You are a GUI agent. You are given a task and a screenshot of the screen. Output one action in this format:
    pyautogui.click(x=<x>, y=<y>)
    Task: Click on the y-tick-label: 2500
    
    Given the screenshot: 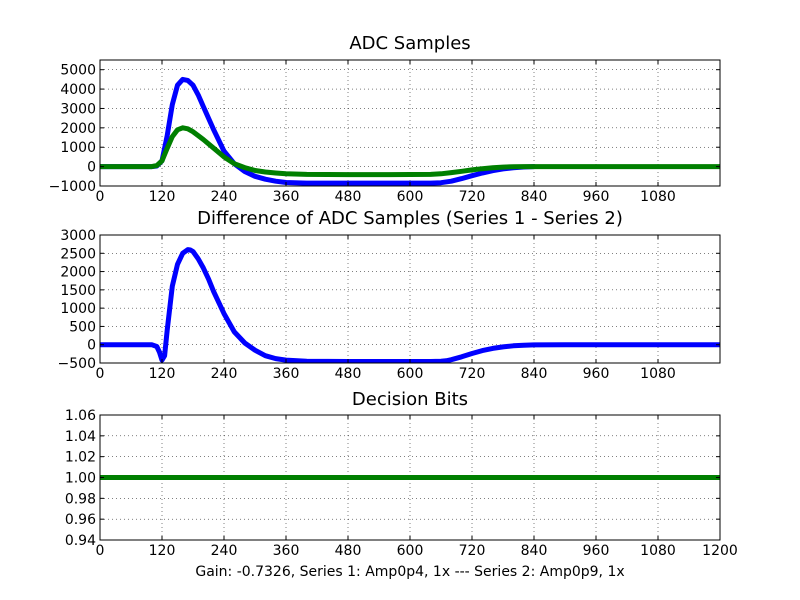 What is the action you would take?
    pyautogui.click(x=78, y=254)
    